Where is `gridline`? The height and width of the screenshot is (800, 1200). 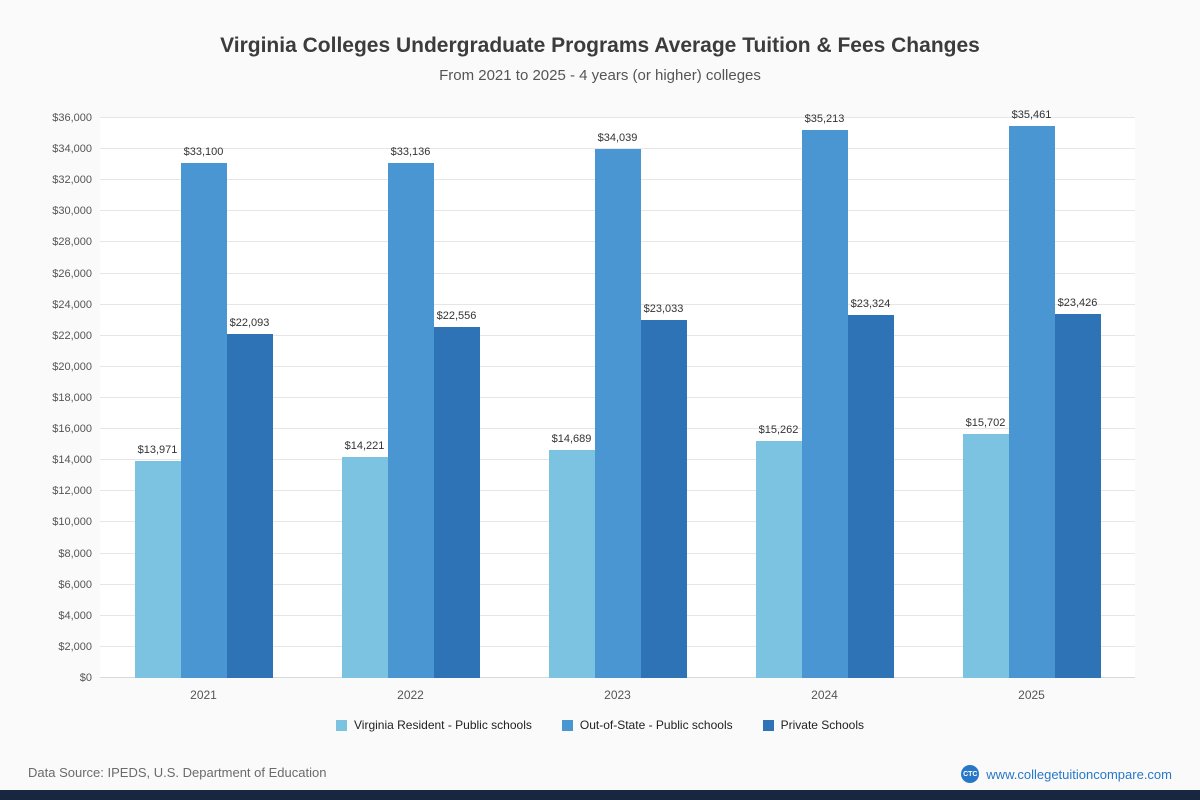 gridline is located at coordinates (617, 117).